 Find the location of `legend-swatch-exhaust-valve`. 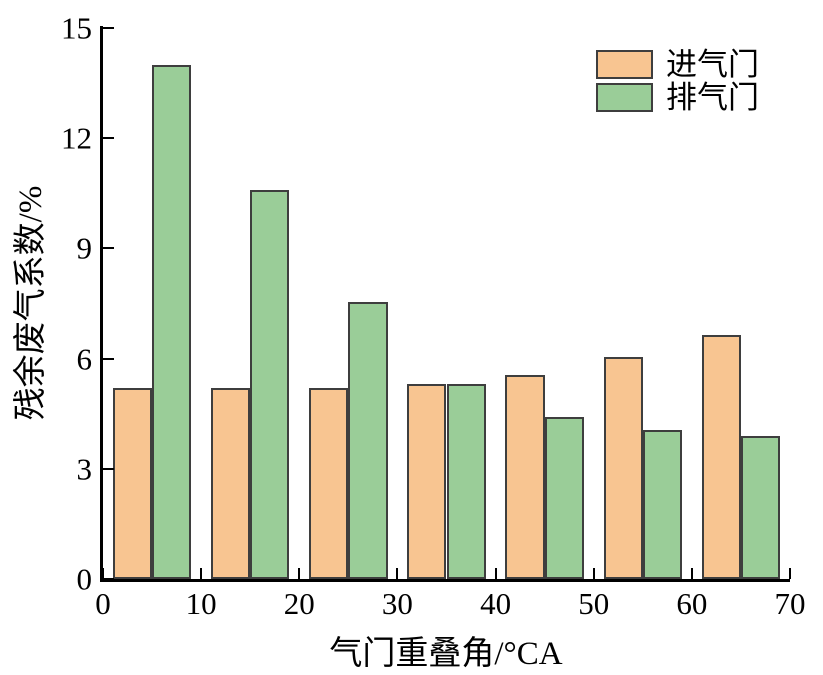

legend-swatch-exhaust-valve is located at coordinates (624, 97).